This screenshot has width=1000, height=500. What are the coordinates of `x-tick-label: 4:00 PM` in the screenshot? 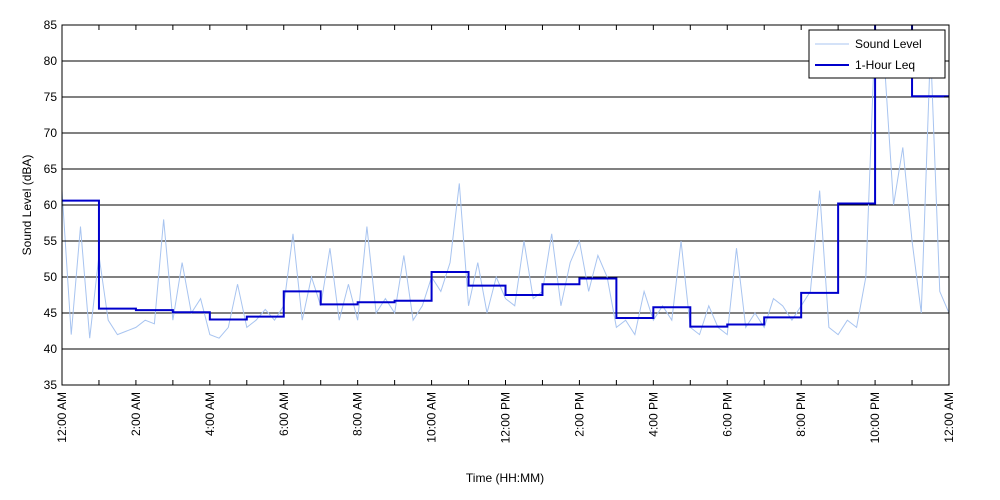 It's located at (653, 414).